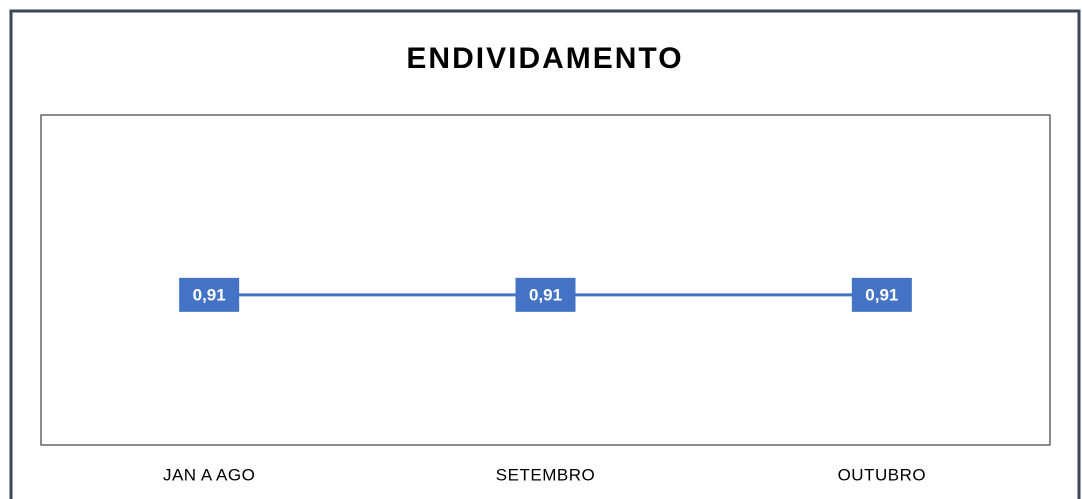 This screenshot has width=1082, height=499. What do you see at coordinates (544, 58) in the screenshot?
I see `chart-title: ENDIVIDAMENTO` at bounding box center [544, 58].